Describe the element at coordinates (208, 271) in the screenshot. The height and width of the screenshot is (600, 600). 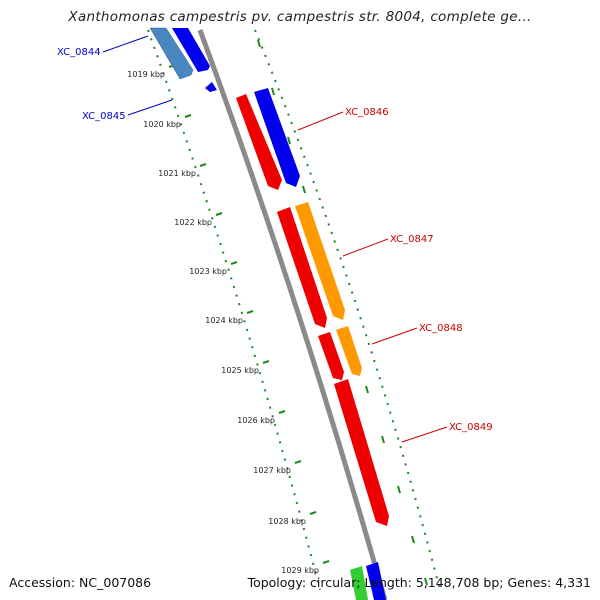
I see `kbp-tick-label: 1023 kbp` at that location.